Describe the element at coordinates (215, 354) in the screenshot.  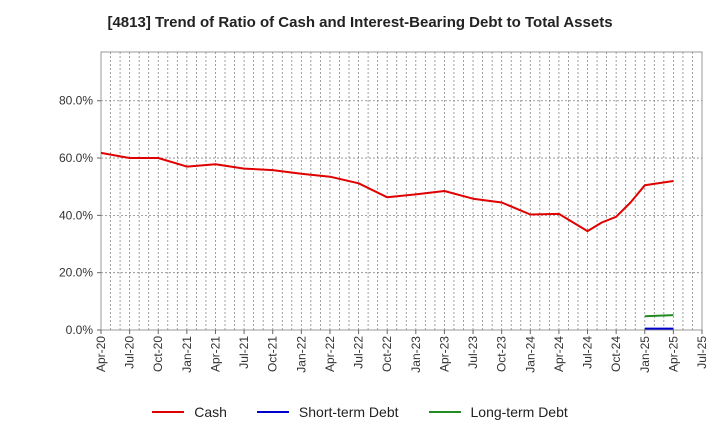
I see `x-tick-label: Apr-21` at that location.